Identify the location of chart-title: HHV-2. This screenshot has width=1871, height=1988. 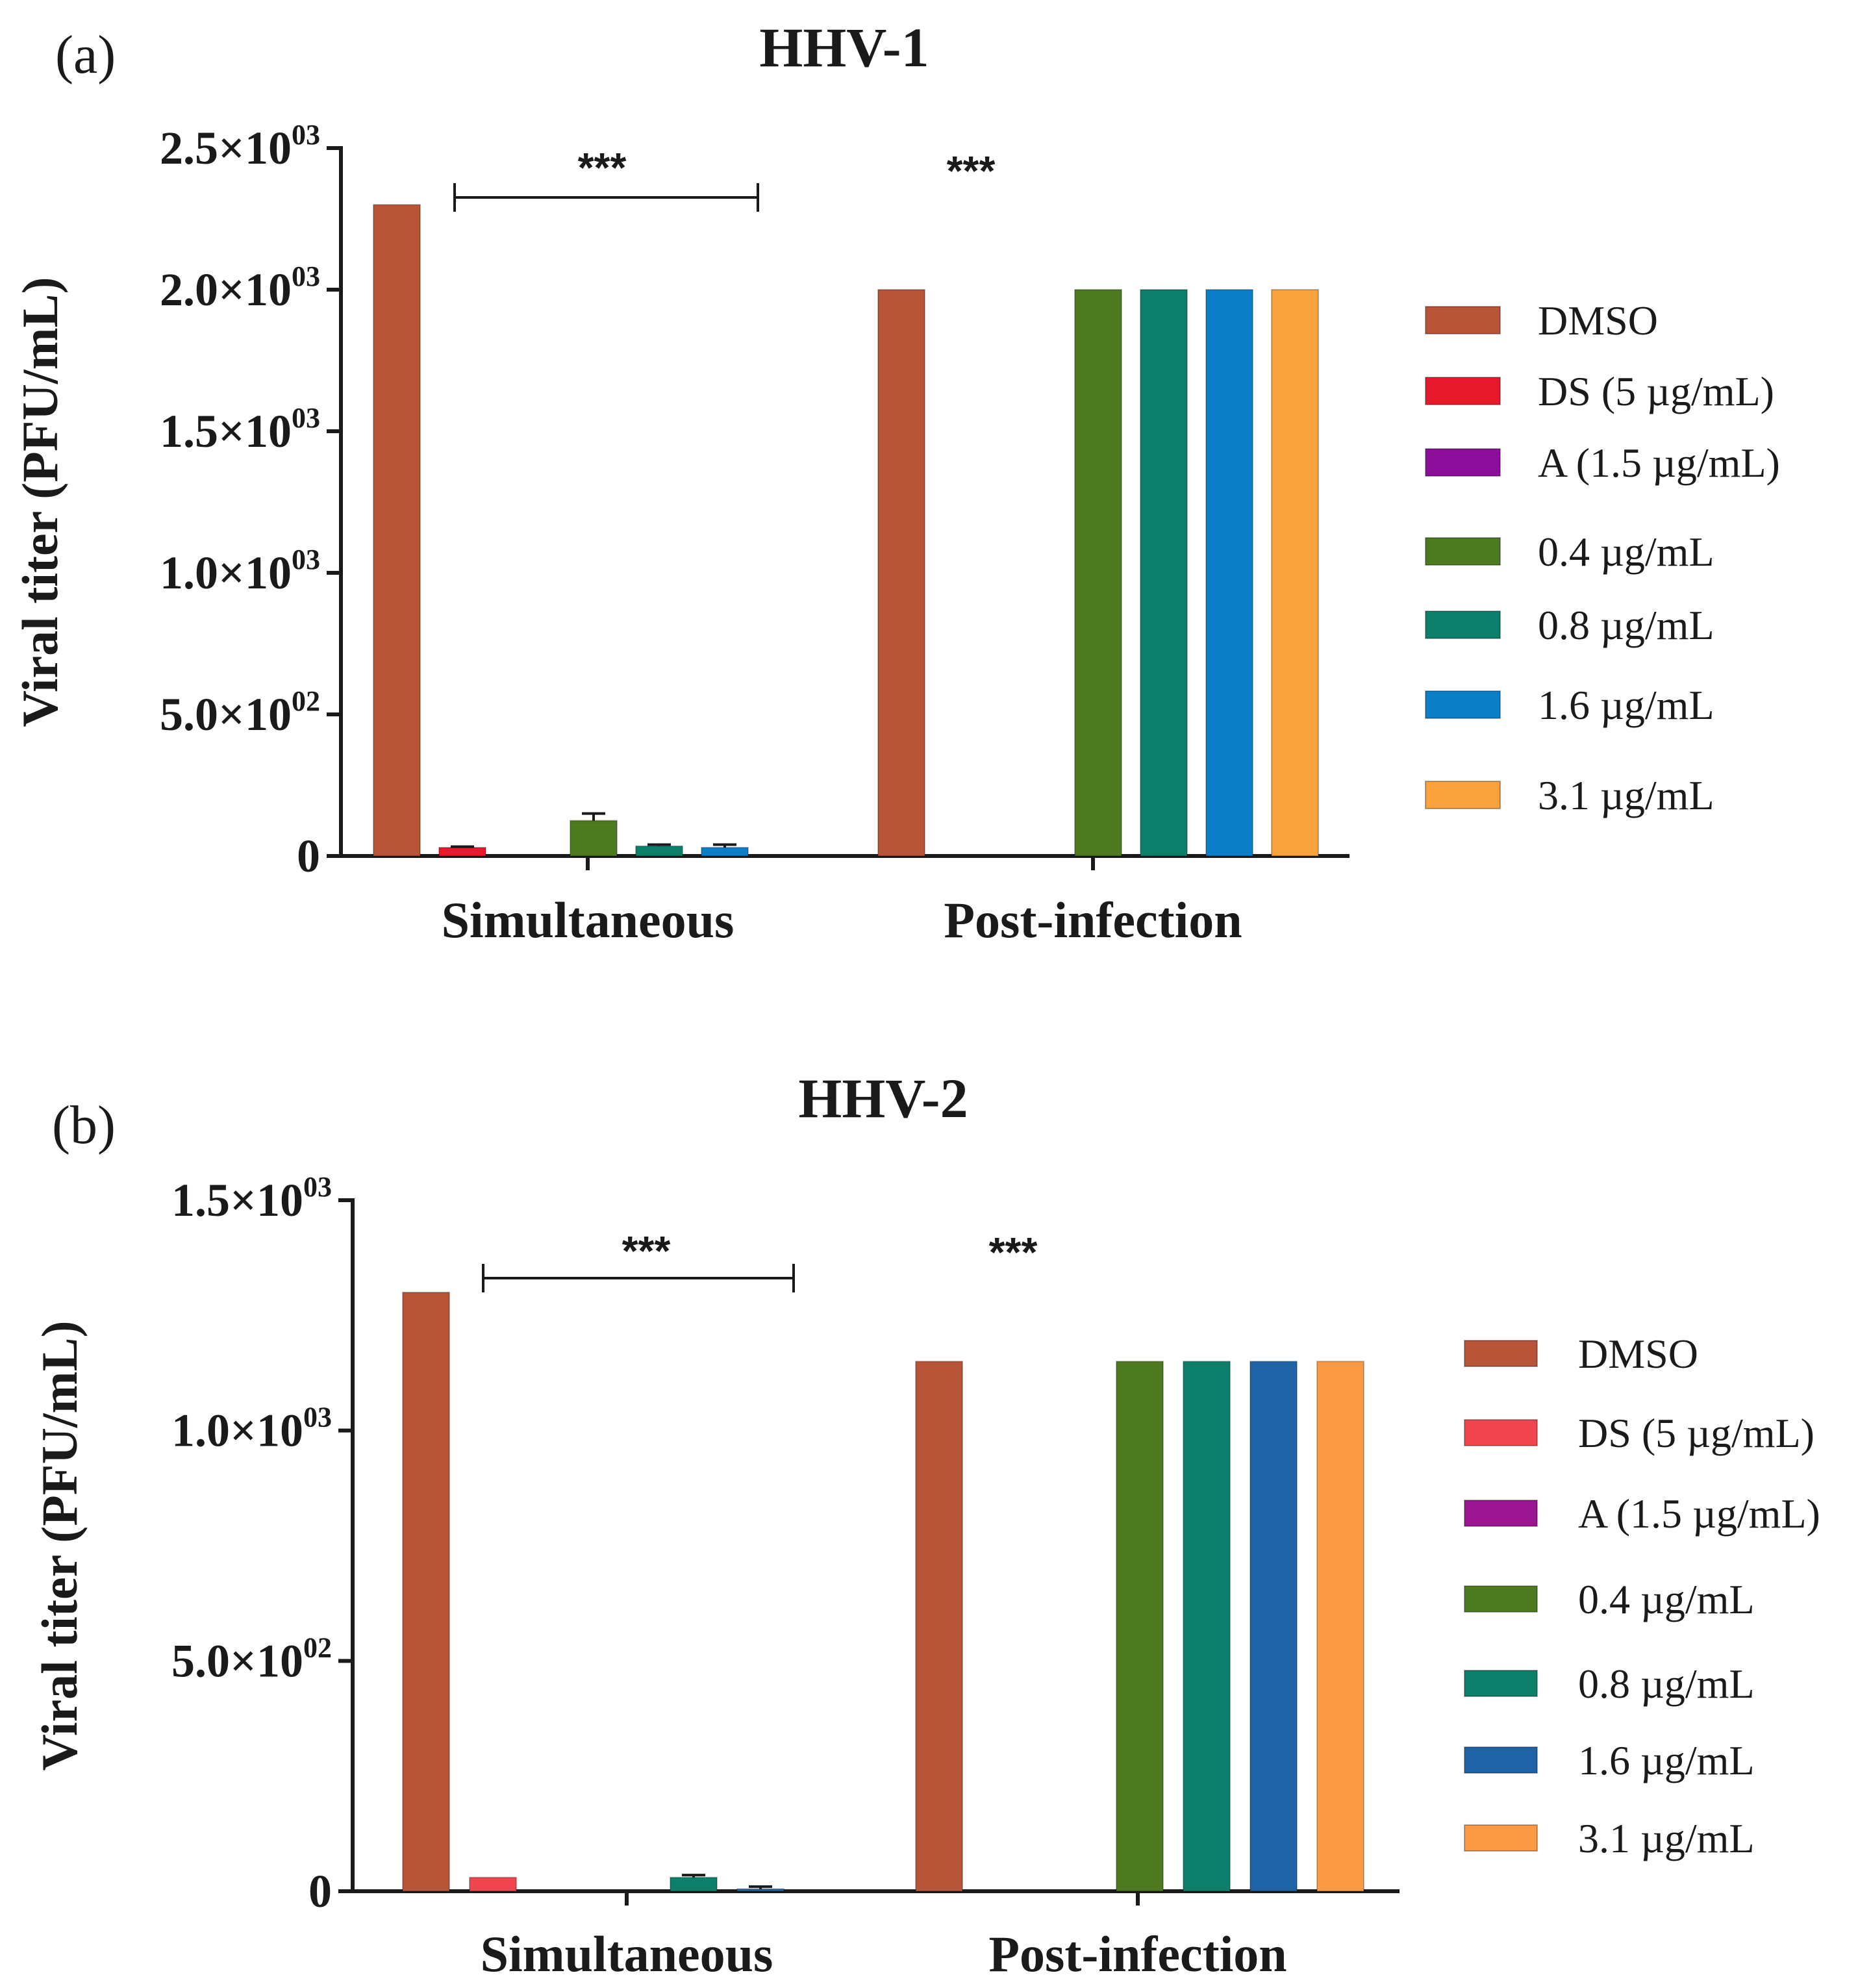
(883, 1098).